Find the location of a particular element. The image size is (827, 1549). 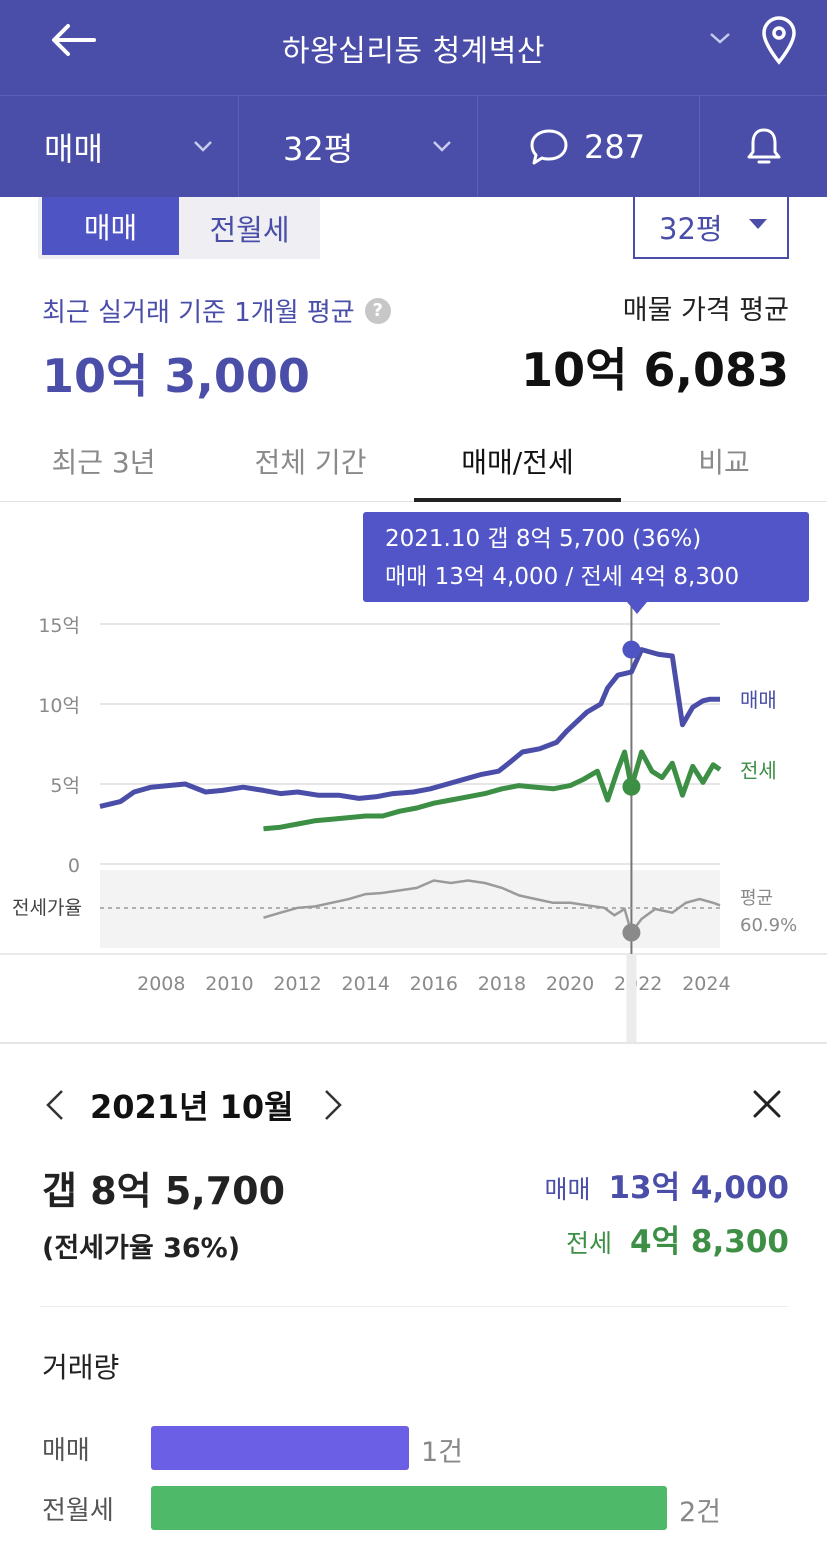

help-icon: ? is located at coordinates (377, 310).